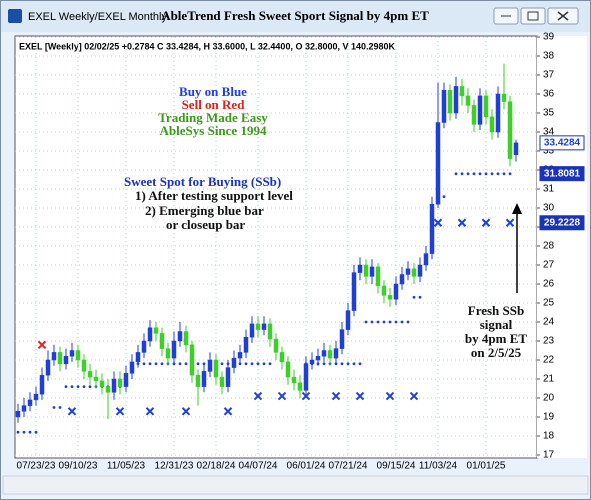 The image size is (591, 500). Describe the element at coordinates (438, 466) in the screenshot. I see `x-tick-label: 11/03/24` at that location.